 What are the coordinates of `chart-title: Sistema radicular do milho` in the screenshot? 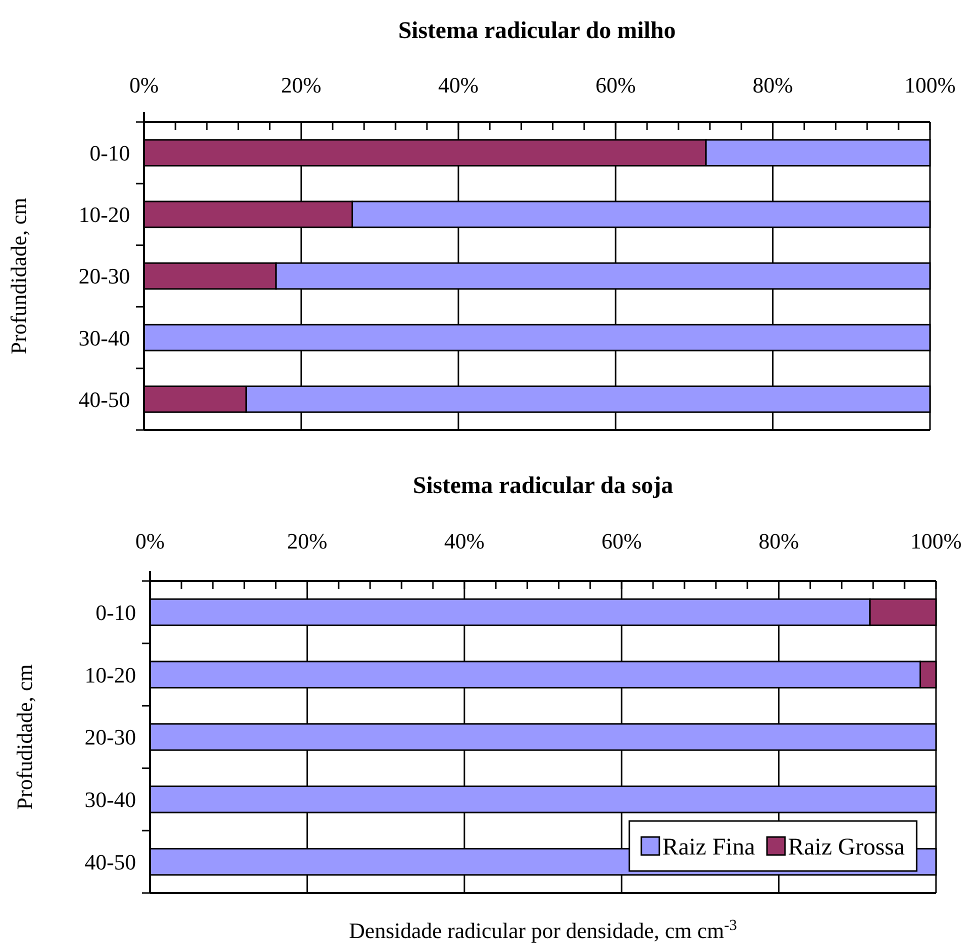 It's located at (537, 31).